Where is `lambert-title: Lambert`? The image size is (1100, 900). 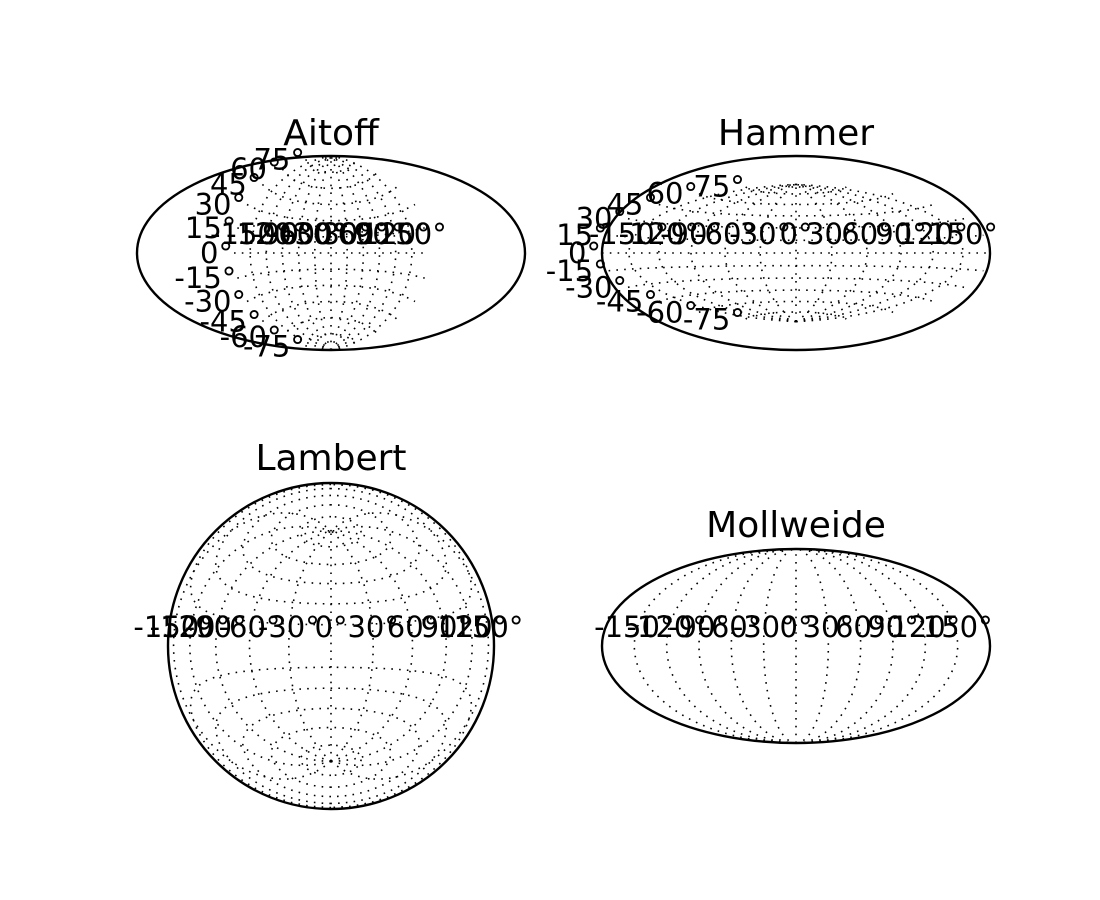 lambert-title: Lambert is located at coordinates (330, 458).